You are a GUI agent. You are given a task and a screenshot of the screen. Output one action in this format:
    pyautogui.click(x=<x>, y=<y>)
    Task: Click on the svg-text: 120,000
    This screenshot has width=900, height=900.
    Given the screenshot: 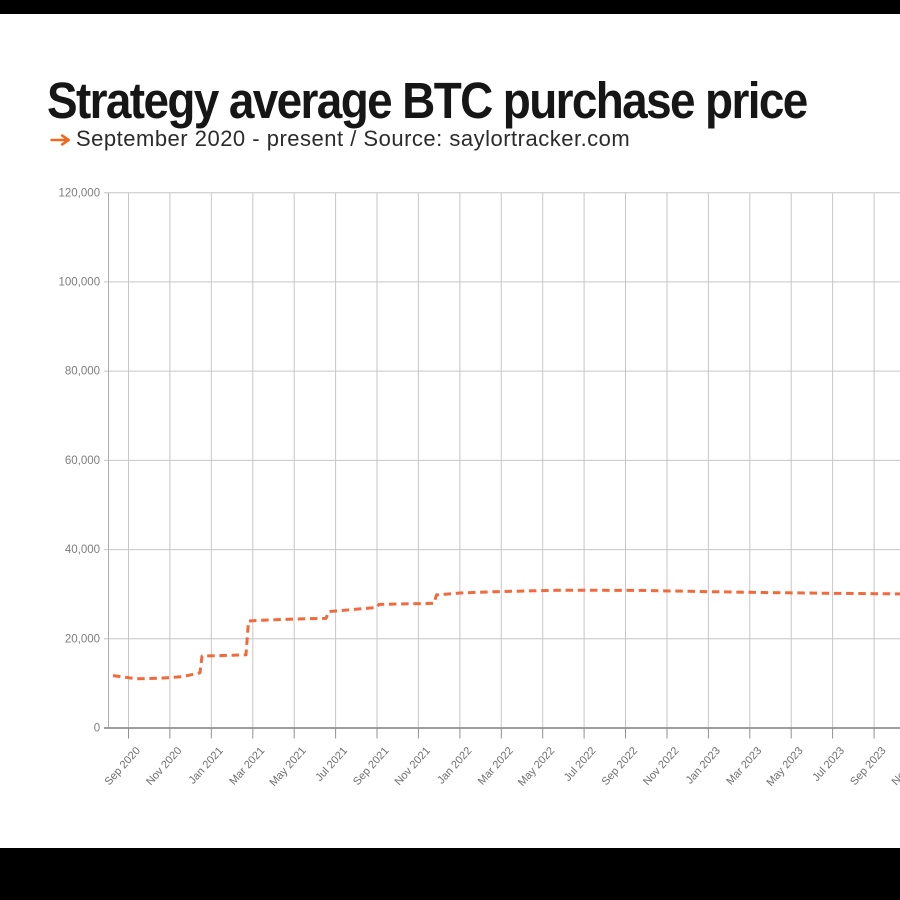 What is the action you would take?
    pyautogui.click(x=80, y=193)
    